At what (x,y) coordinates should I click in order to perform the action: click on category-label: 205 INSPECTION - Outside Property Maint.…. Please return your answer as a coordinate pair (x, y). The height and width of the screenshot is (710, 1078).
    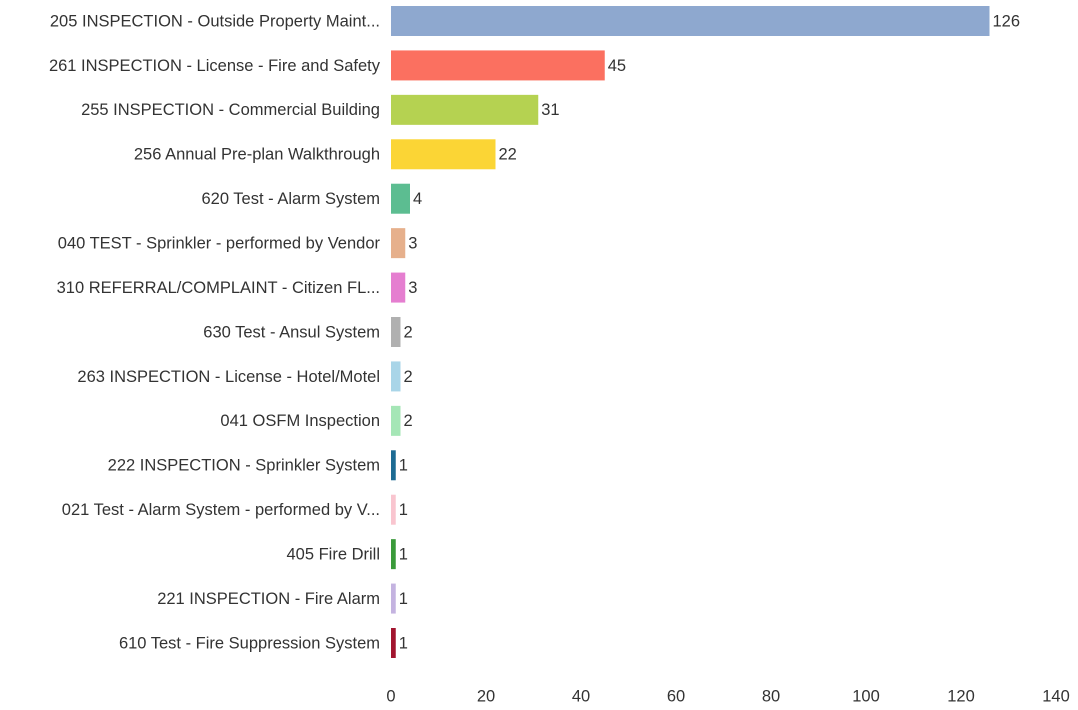
    Looking at the image, I should click on (215, 21).